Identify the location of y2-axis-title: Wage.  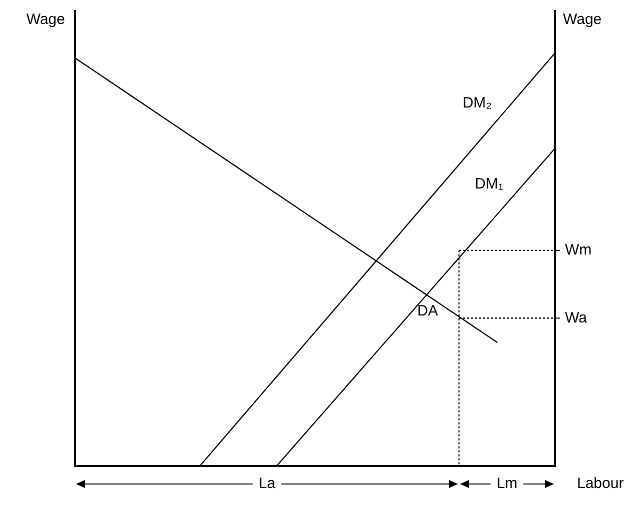
(582, 19).